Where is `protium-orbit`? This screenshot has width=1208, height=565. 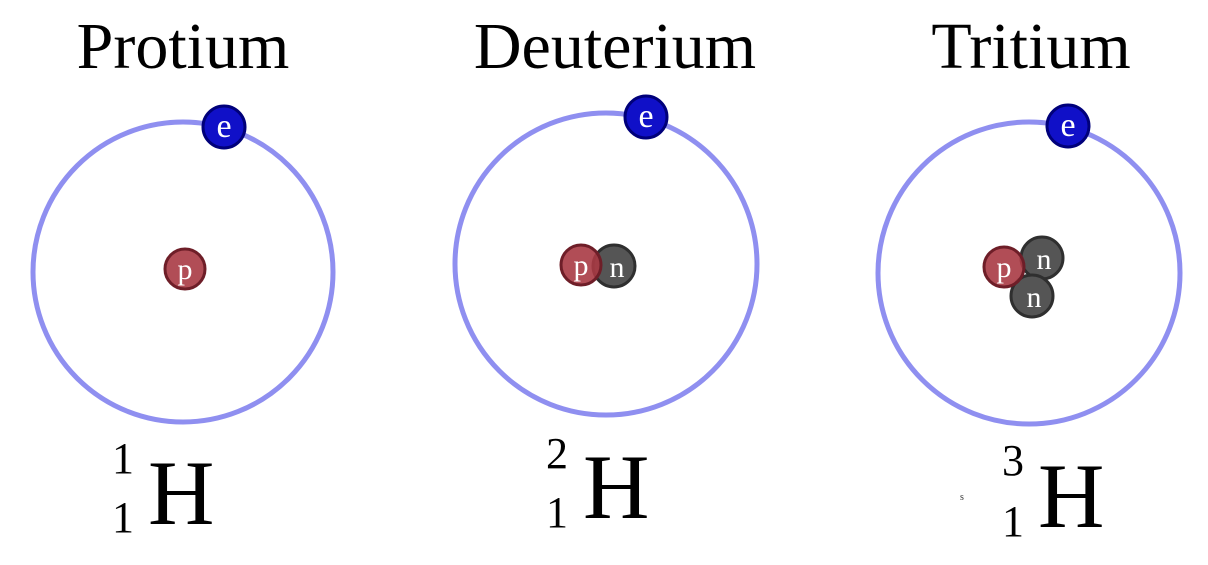 protium-orbit is located at coordinates (183, 272).